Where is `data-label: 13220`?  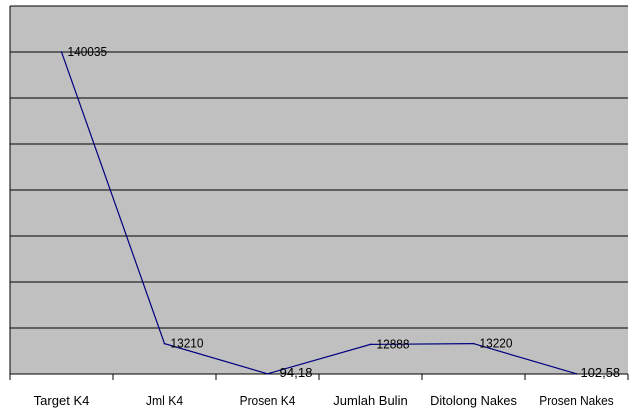 data-label: 13220 is located at coordinates (496, 344).